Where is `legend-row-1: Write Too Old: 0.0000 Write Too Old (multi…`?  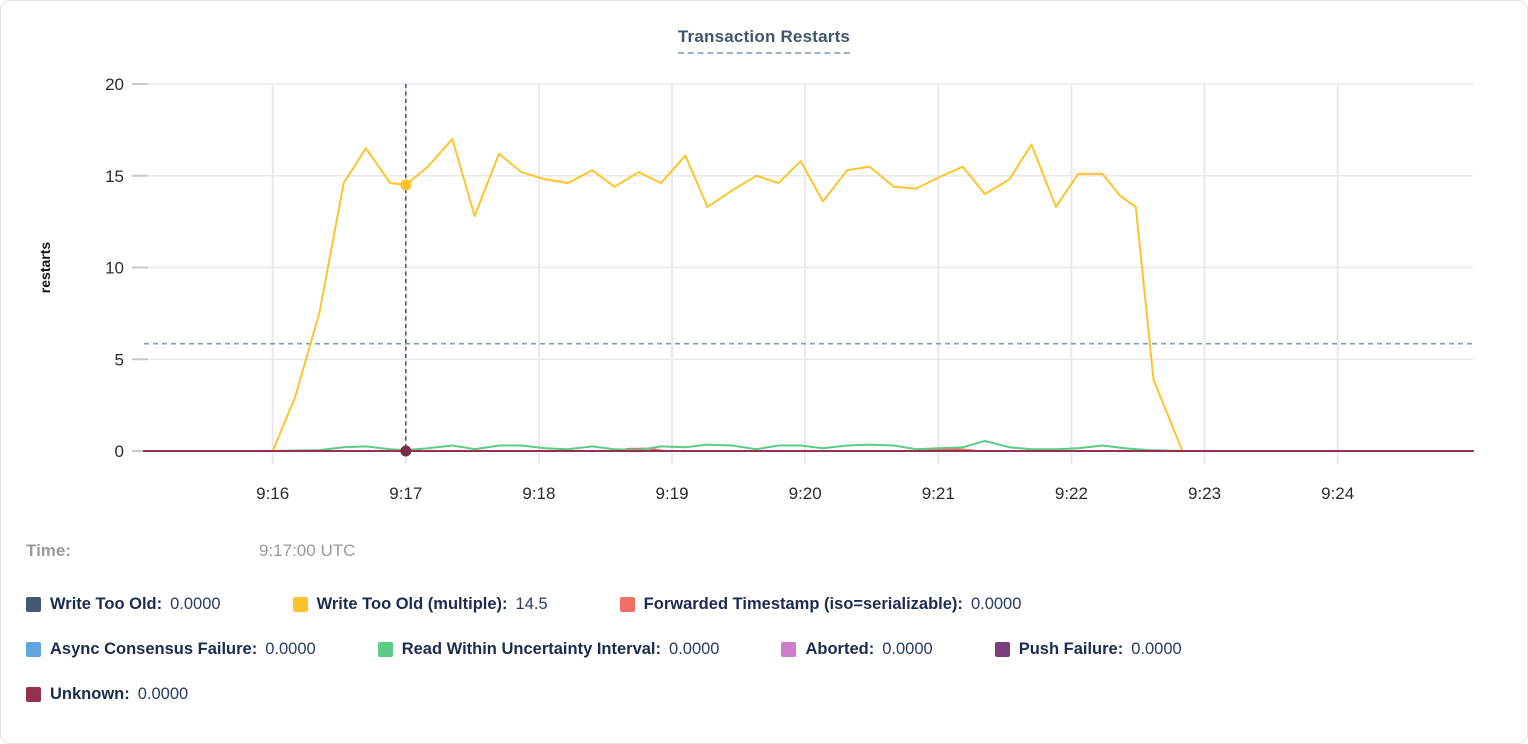
legend-row-1: Write Too Old: 0.0000 Write Too Old (multi… is located at coordinates (523, 604).